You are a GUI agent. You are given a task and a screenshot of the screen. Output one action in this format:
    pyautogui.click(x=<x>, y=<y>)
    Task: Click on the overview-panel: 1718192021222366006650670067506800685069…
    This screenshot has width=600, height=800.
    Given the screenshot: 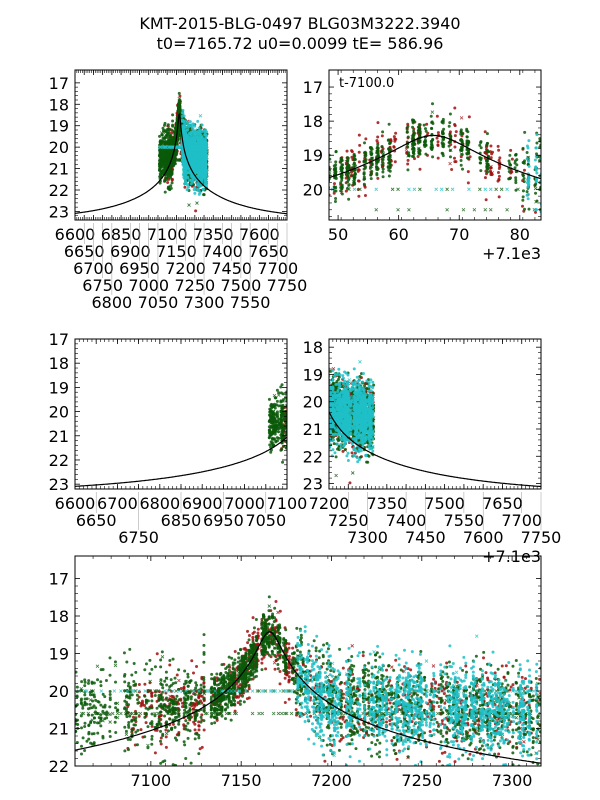 What is the action you would take?
    pyautogui.click(x=178, y=190)
    